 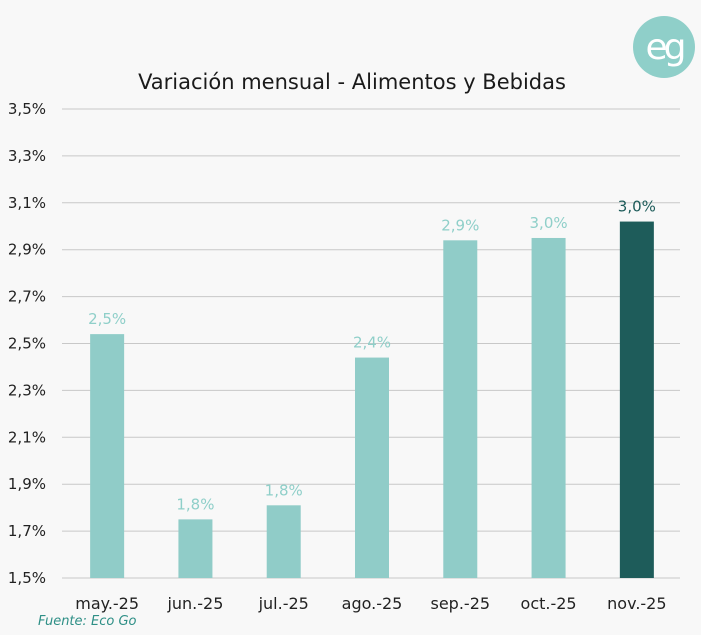 What do you see at coordinates (460, 409) in the screenshot?
I see `bar-sep.-25` at bounding box center [460, 409].